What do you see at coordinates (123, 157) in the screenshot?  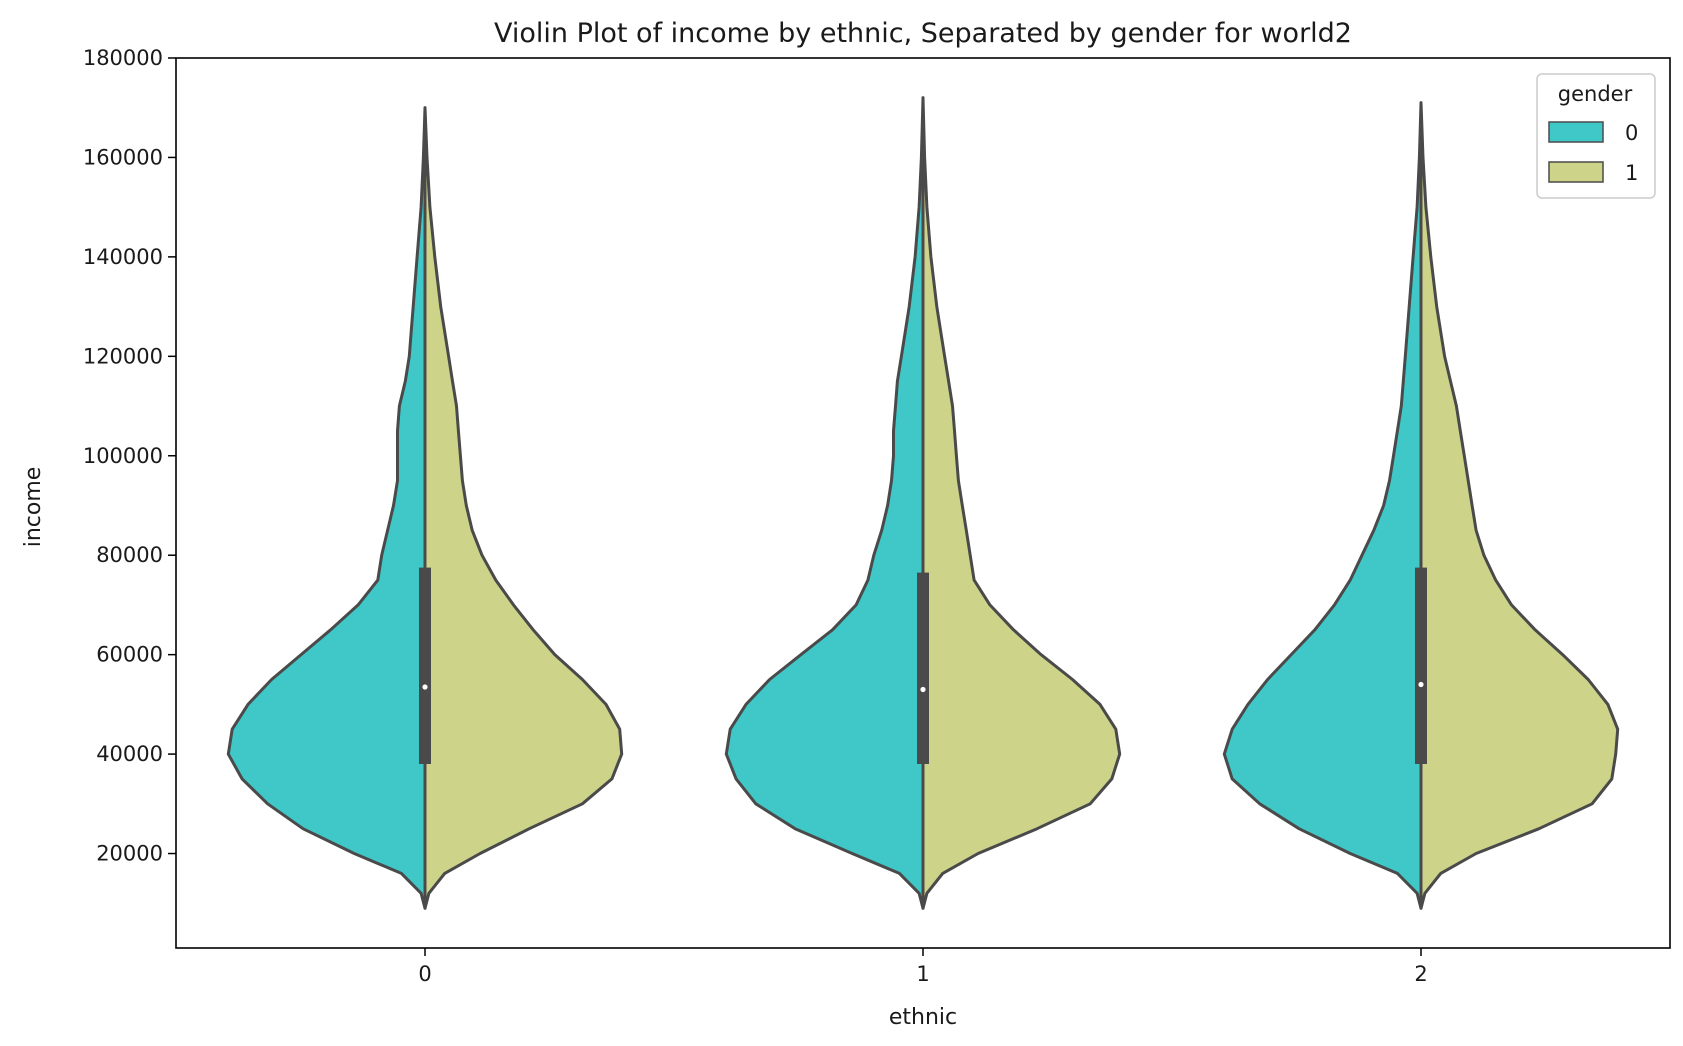 I see `y-tick-label: 160000` at bounding box center [123, 157].